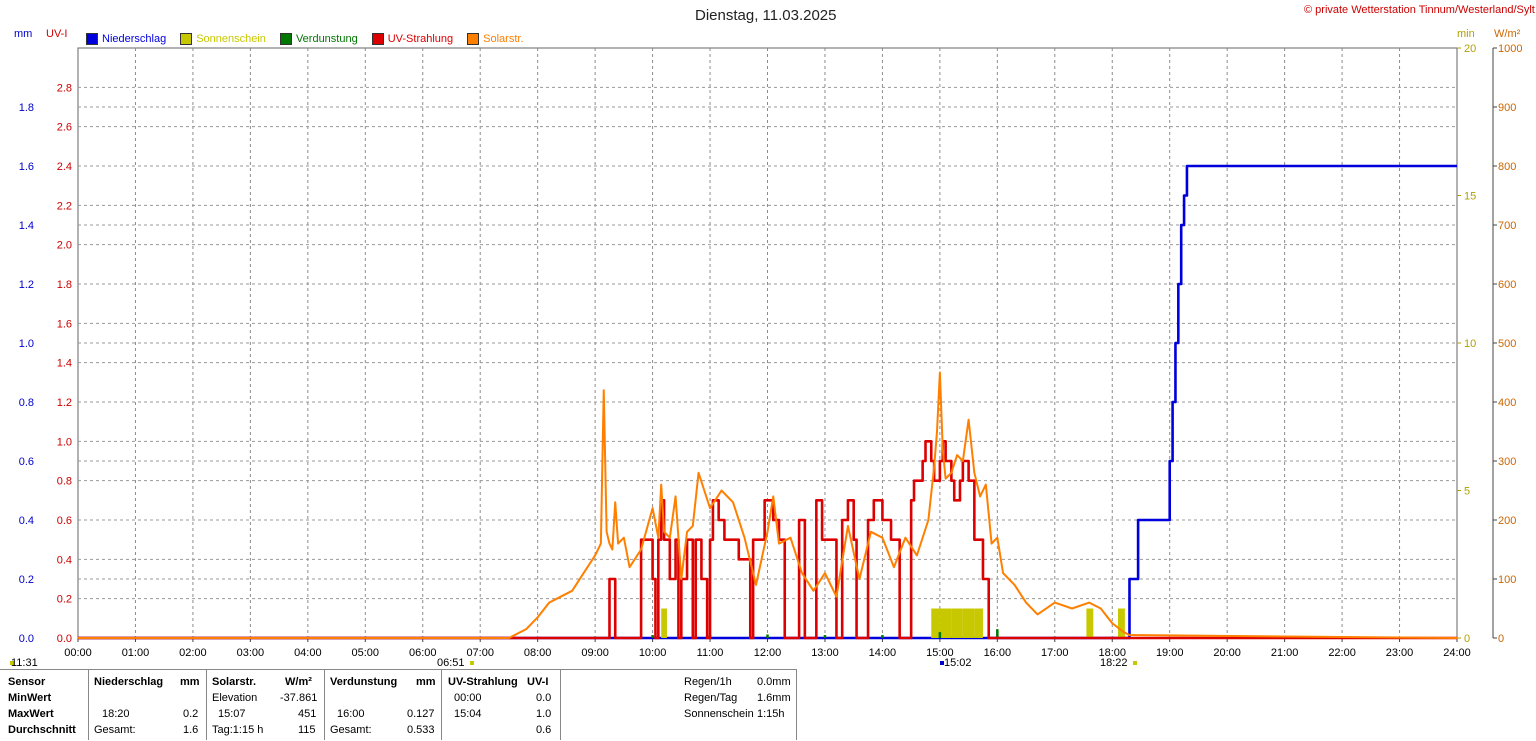 The width and height of the screenshot is (1536, 741). I want to click on sunshine-tick-label: 20, so click(1470, 49).